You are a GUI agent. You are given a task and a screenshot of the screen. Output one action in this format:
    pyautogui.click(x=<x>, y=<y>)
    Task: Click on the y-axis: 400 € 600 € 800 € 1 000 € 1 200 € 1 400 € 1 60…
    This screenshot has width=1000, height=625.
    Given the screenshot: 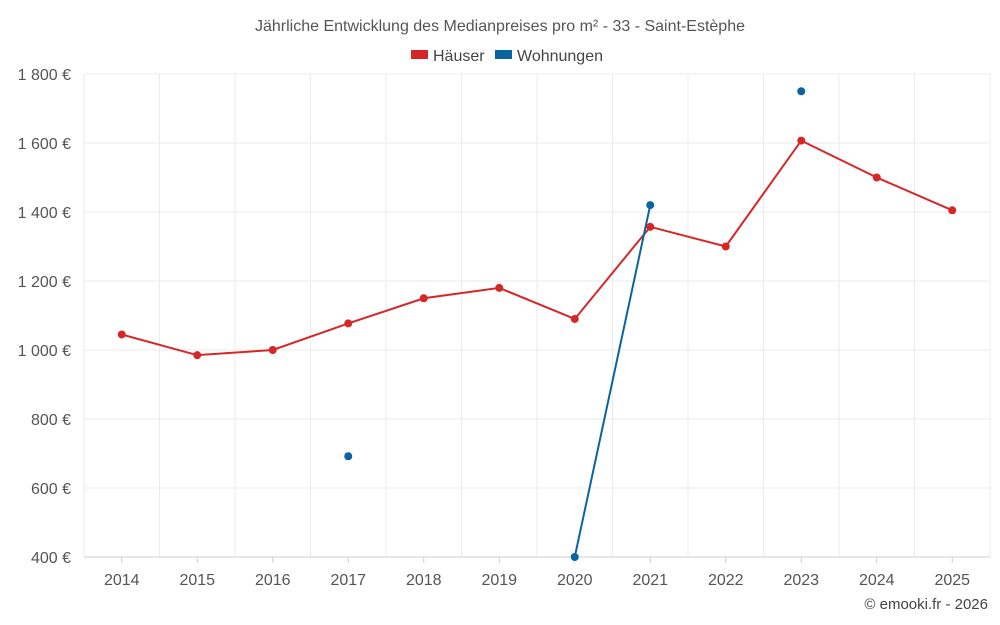 What is the action you would take?
    pyautogui.click(x=44, y=317)
    